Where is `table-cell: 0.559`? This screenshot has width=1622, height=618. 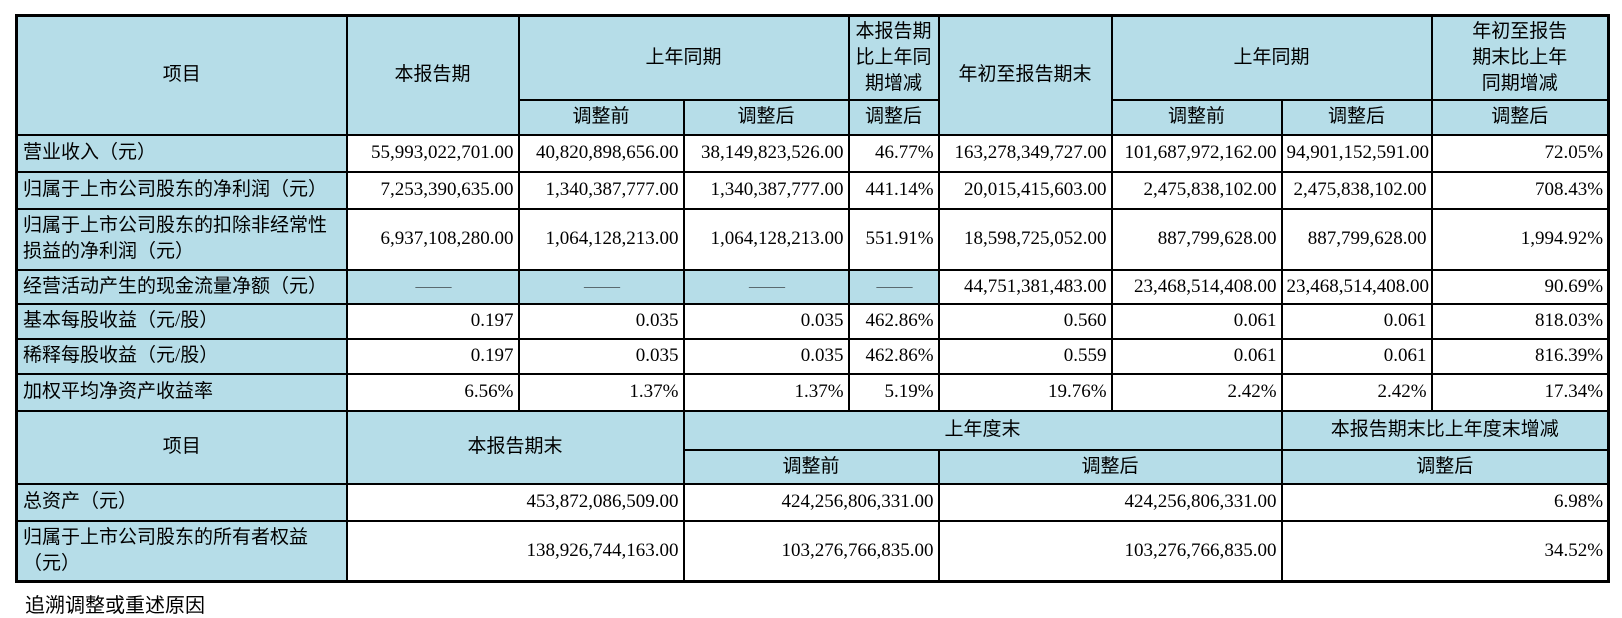
table-cell: 0.559 is located at coordinates (1025, 356).